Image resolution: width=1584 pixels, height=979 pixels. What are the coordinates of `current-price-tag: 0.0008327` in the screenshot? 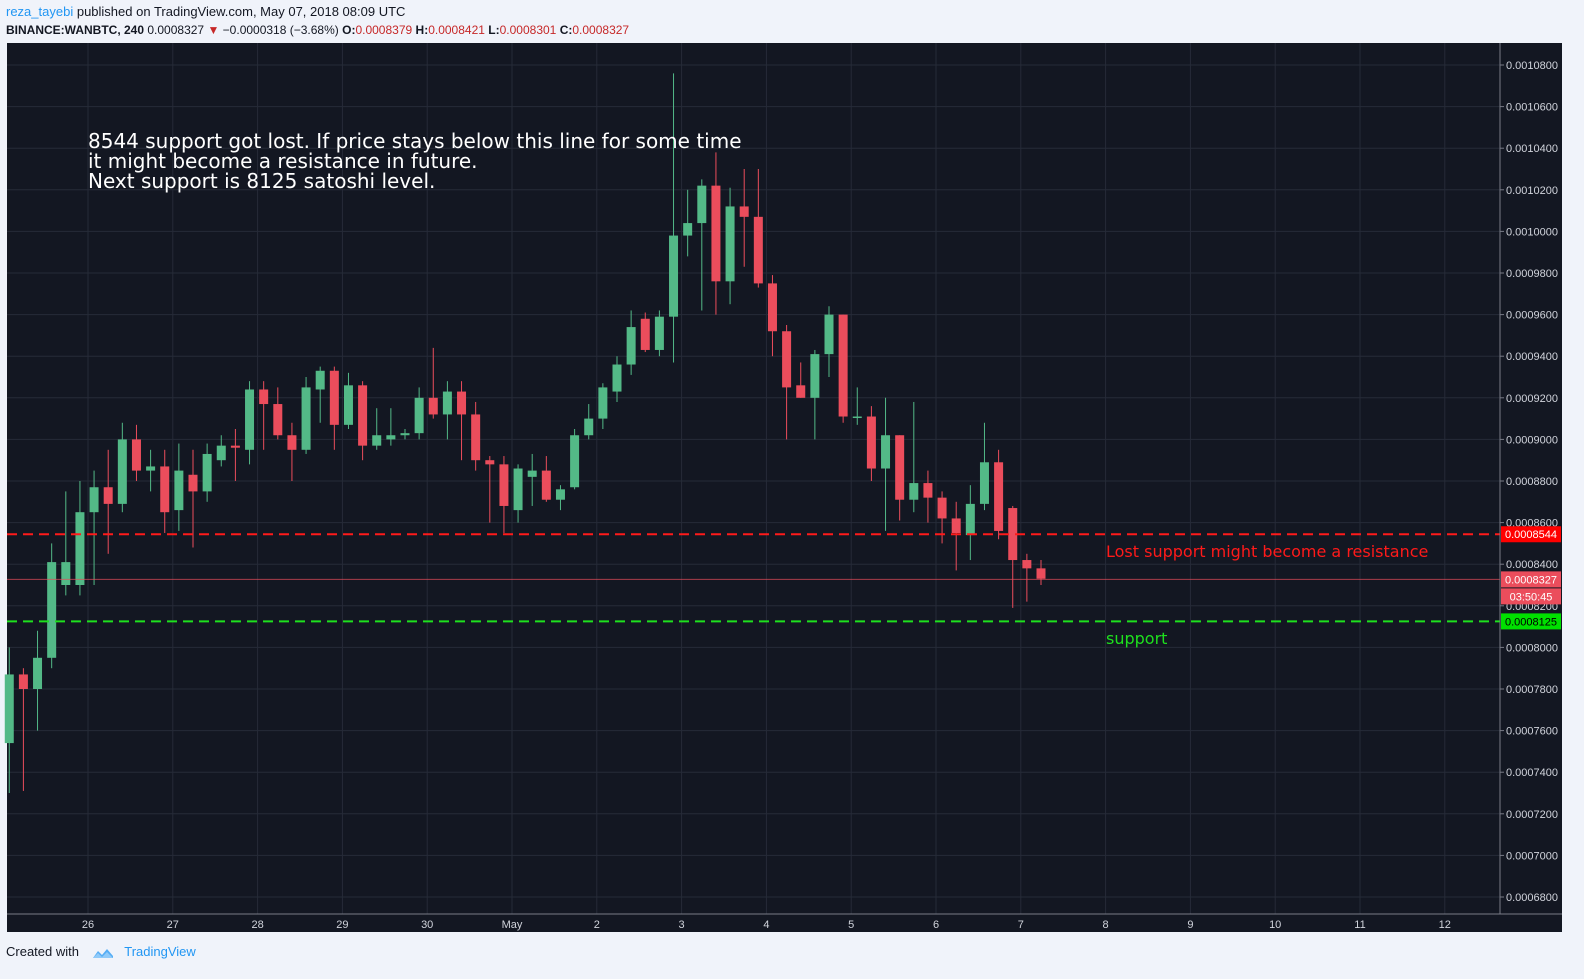 It's located at (1531, 580).